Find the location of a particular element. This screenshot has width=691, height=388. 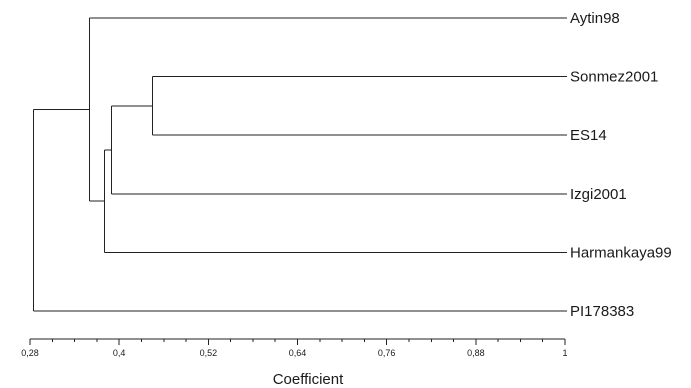

leaf-label-izgi2001: Izgi2001 is located at coordinates (598, 194).